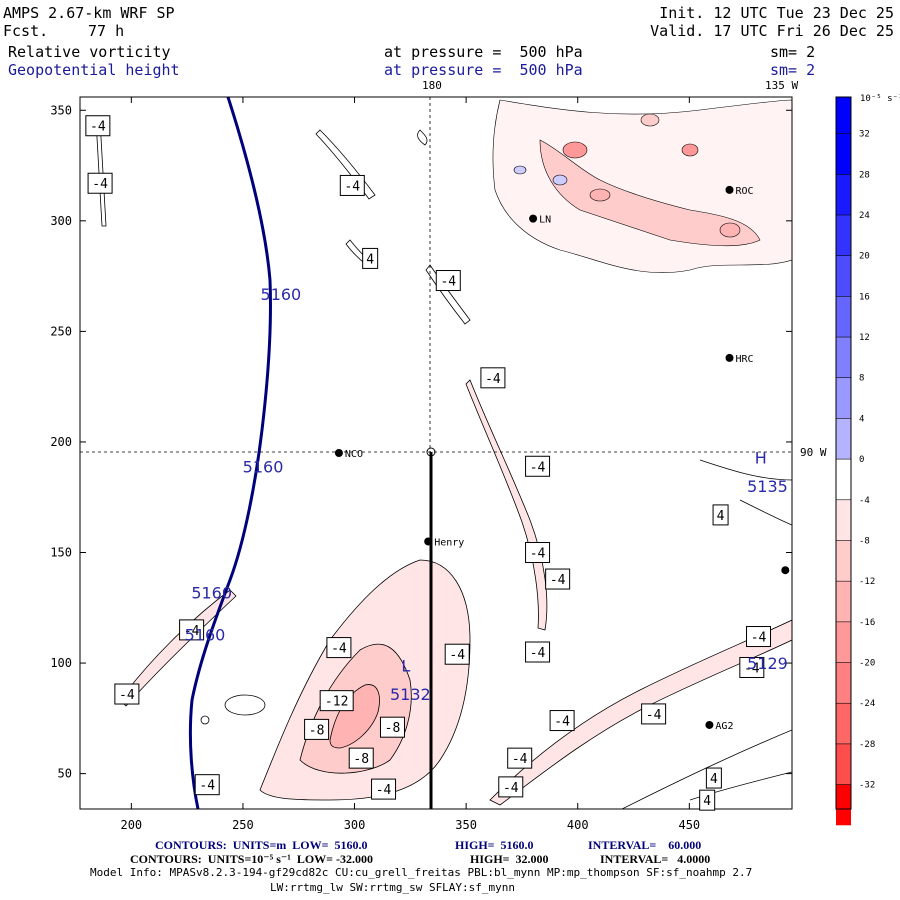 This screenshot has height=900, width=900. What do you see at coordinates (864, 297) in the screenshot?
I see `colorbar-label: 16` at bounding box center [864, 297].